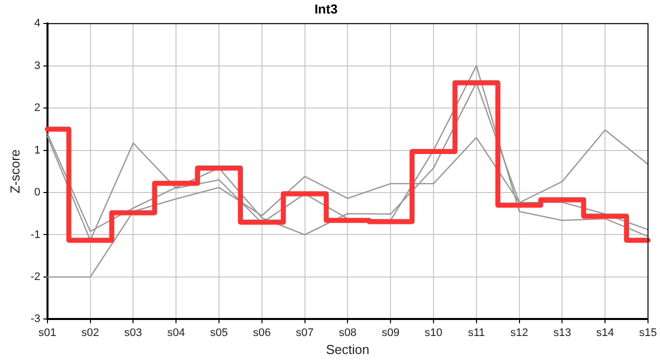 This screenshot has height=360, width=660. What do you see at coordinates (133, 332) in the screenshot?
I see `x-tick-label: s03` at bounding box center [133, 332].